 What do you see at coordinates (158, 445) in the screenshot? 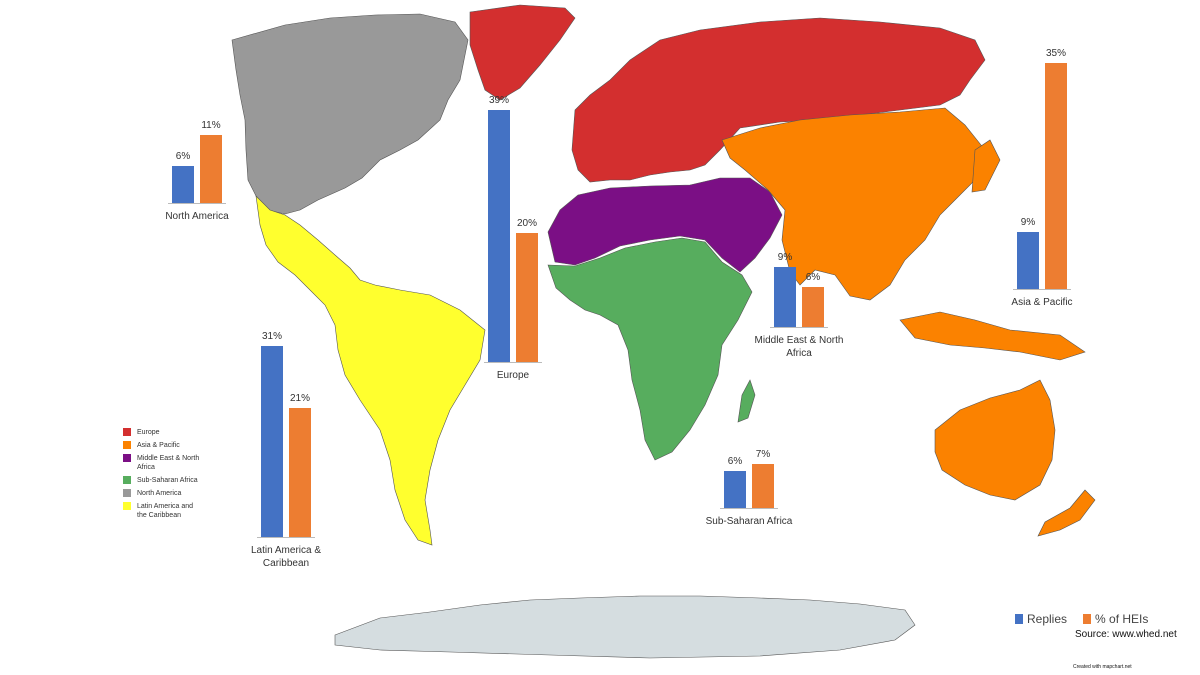
I see `legend-label: Asia & Pacific` at bounding box center [158, 445].